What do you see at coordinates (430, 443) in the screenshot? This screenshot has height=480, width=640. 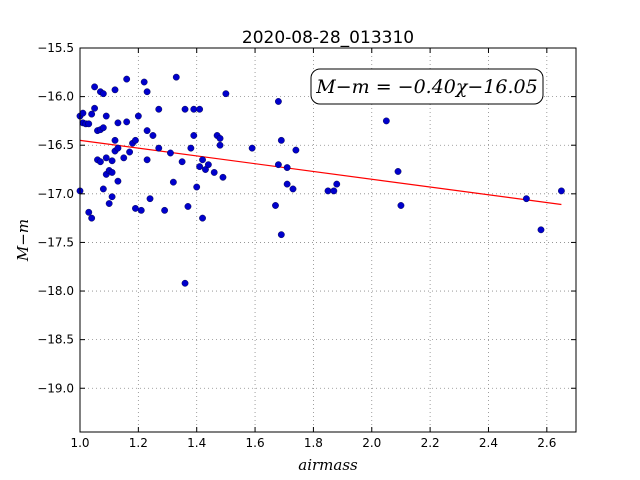 I see `x-tick-label: 2.2` at bounding box center [430, 443].